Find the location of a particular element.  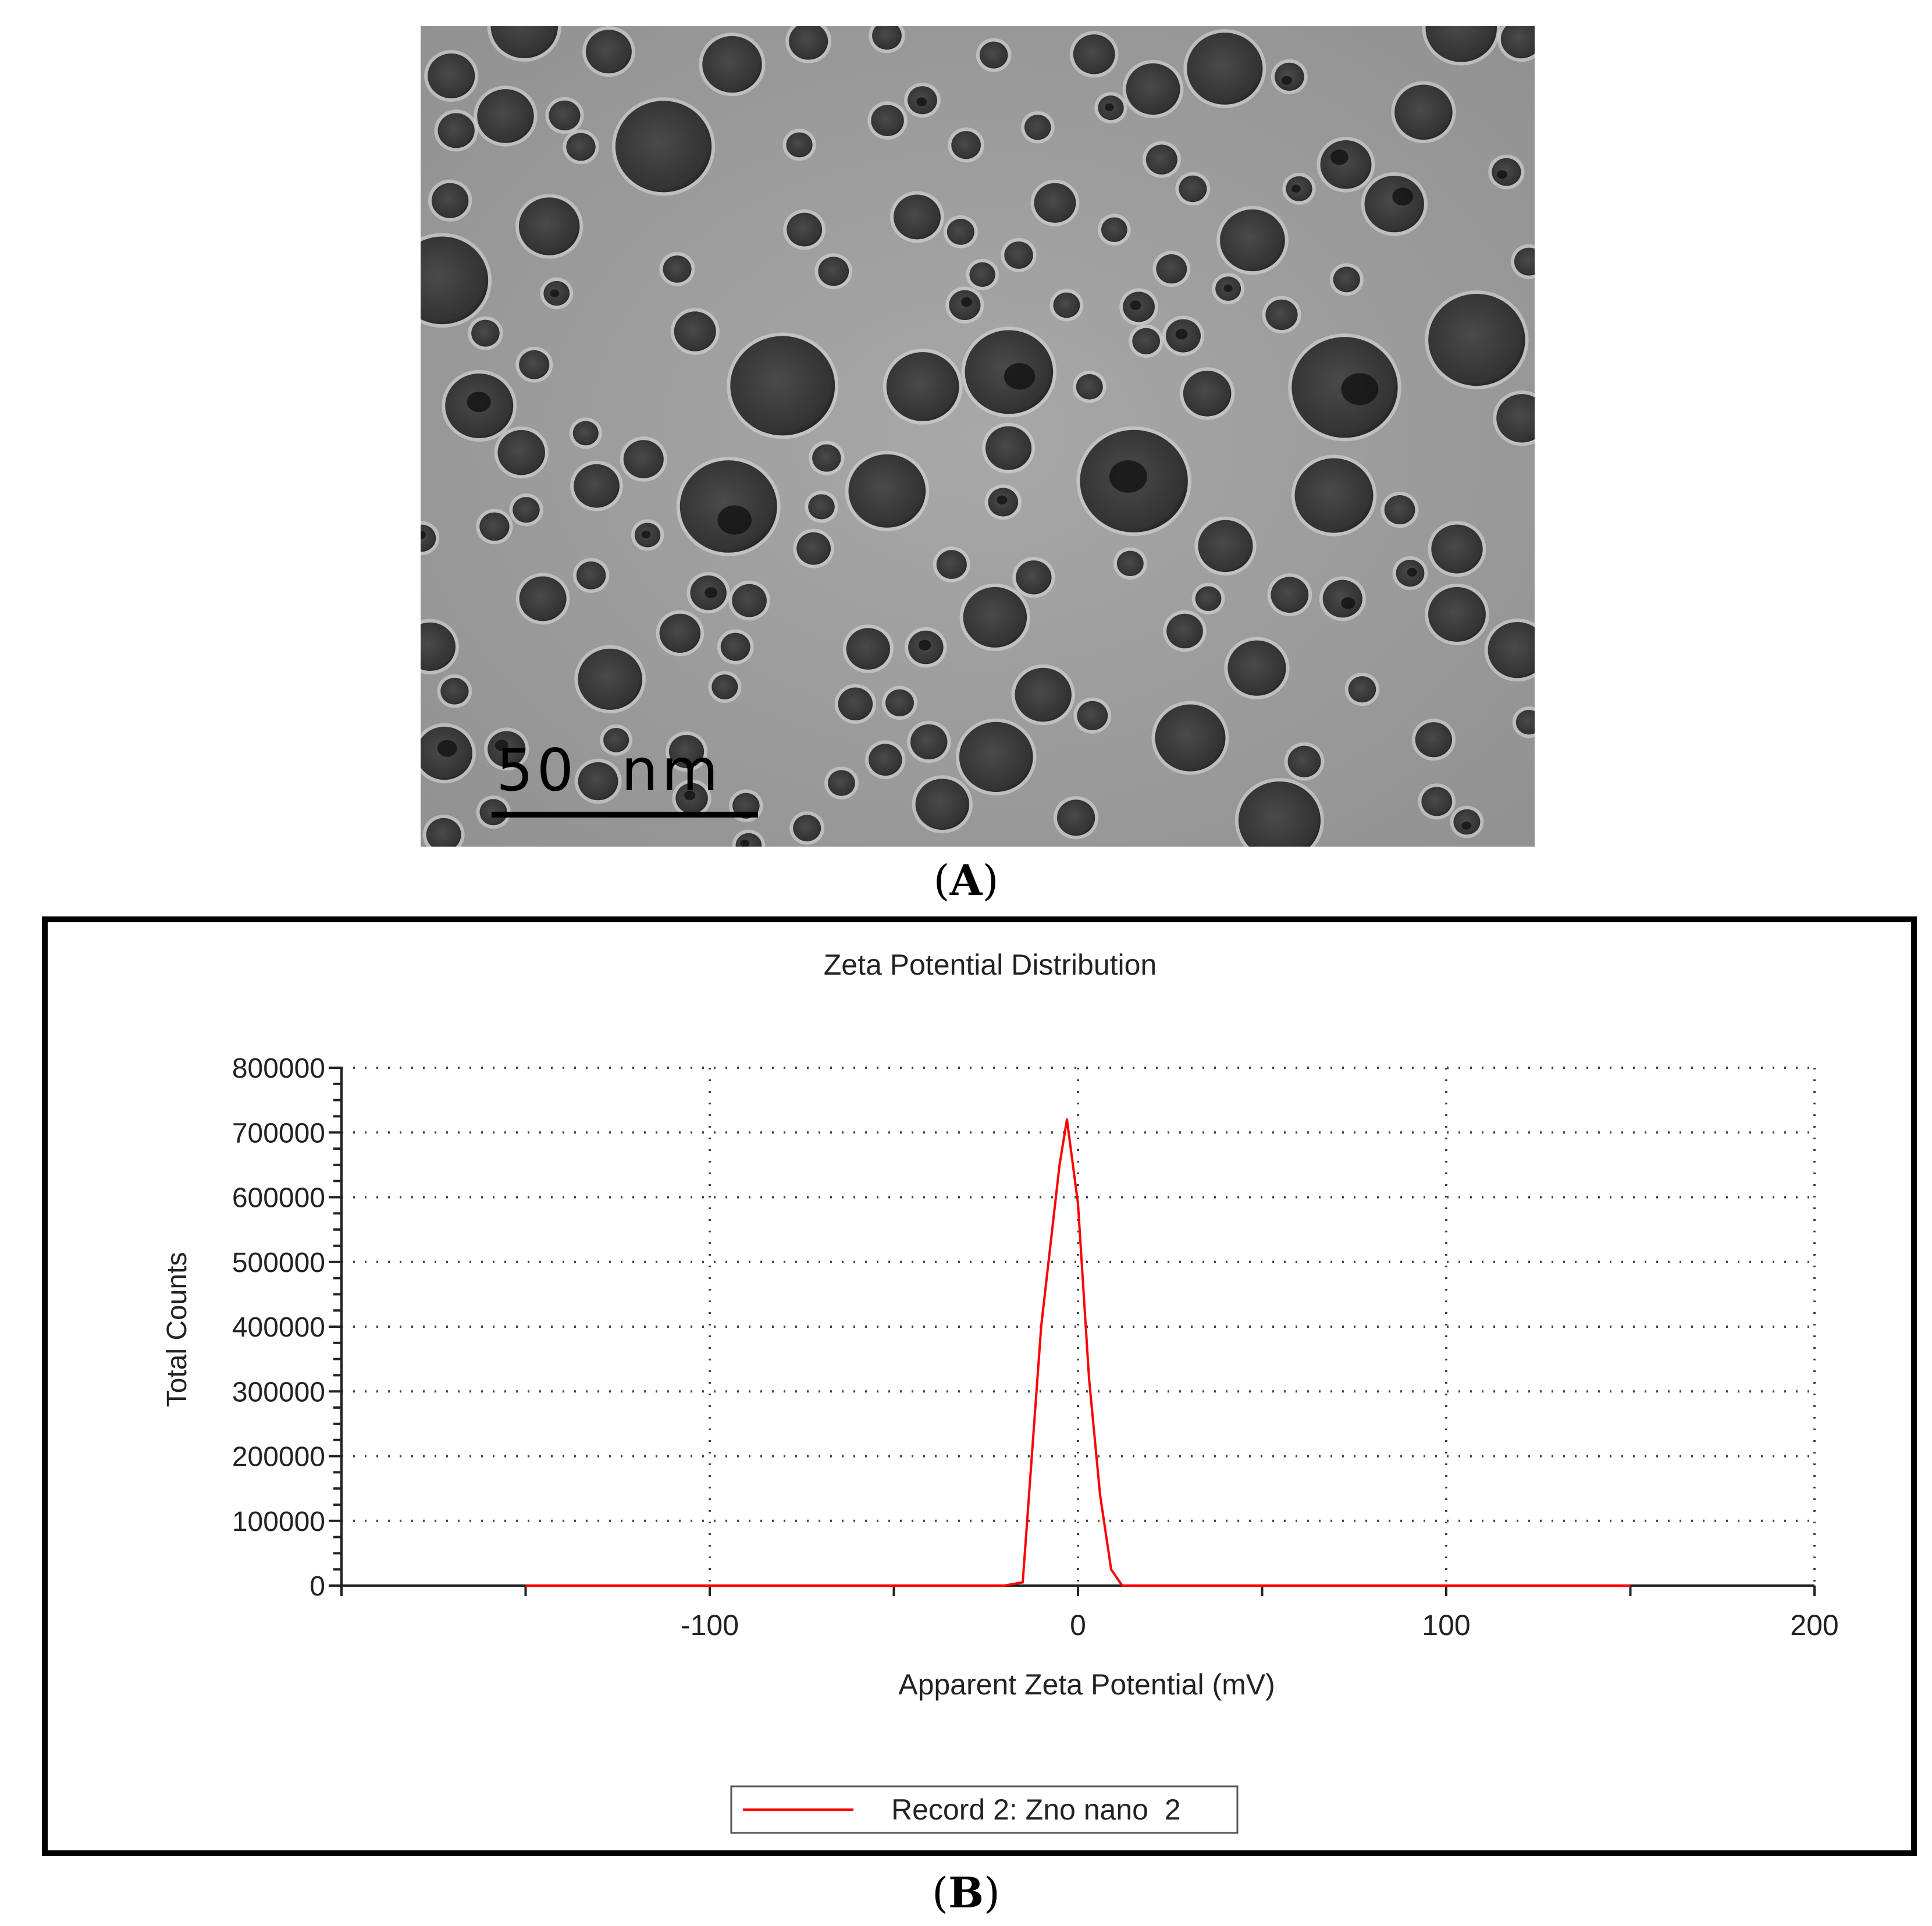

scale-bar is located at coordinates (625, 815).